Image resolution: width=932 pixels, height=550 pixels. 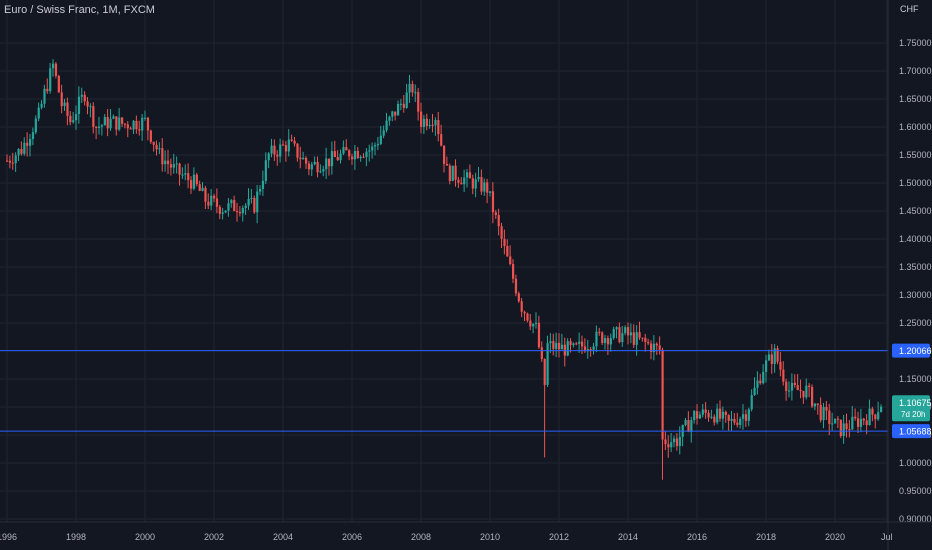 I want to click on price-tick-label: 1.25000, so click(x=915, y=323).